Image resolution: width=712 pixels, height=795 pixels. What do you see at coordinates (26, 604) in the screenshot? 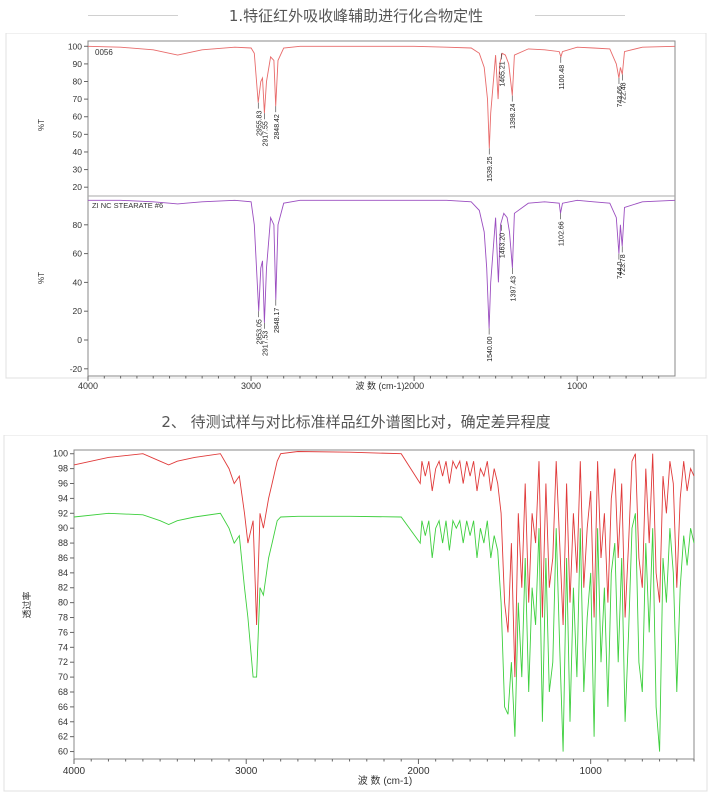
I see `chart2-ylabel: 透过率` at bounding box center [26, 604].